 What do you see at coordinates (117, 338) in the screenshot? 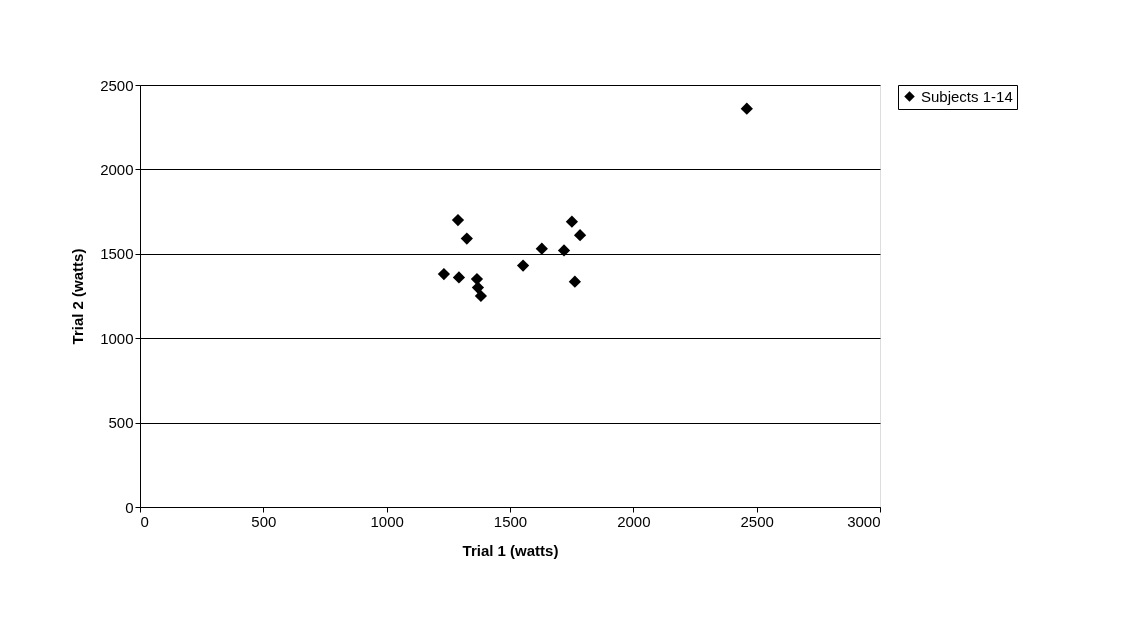
I see `y-tick-label: 1000` at bounding box center [117, 338].